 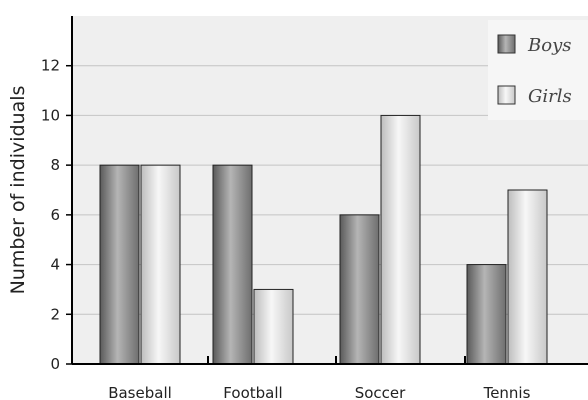 What do you see at coordinates (507, 392) in the screenshot?
I see `x-tick-label-tennis: Tennis` at bounding box center [507, 392].